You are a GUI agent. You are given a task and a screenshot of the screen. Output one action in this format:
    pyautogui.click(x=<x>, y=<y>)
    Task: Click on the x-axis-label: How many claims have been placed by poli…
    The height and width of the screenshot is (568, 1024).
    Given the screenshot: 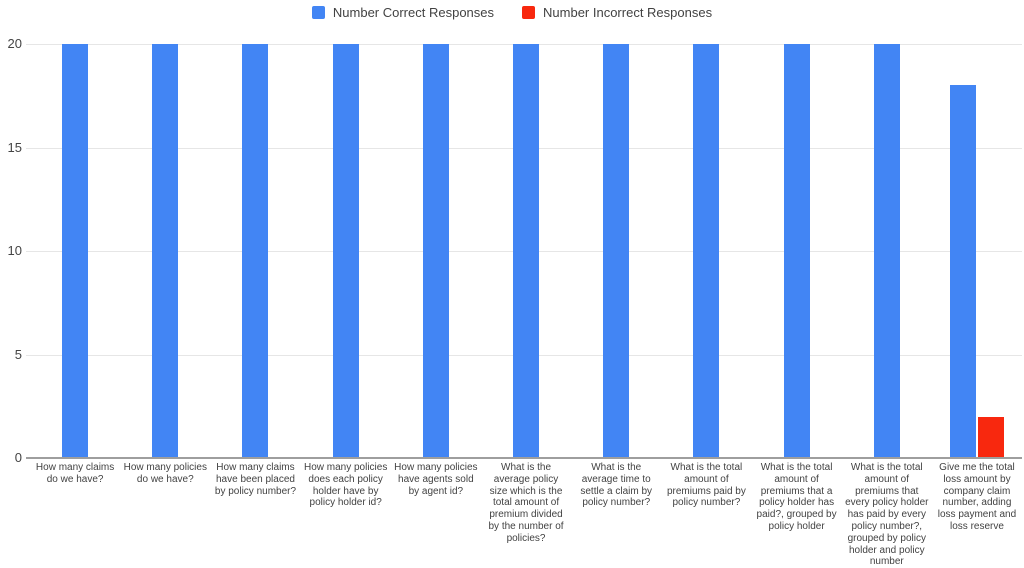 What is the action you would take?
    pyautogui.click(x=255, y=479)
    